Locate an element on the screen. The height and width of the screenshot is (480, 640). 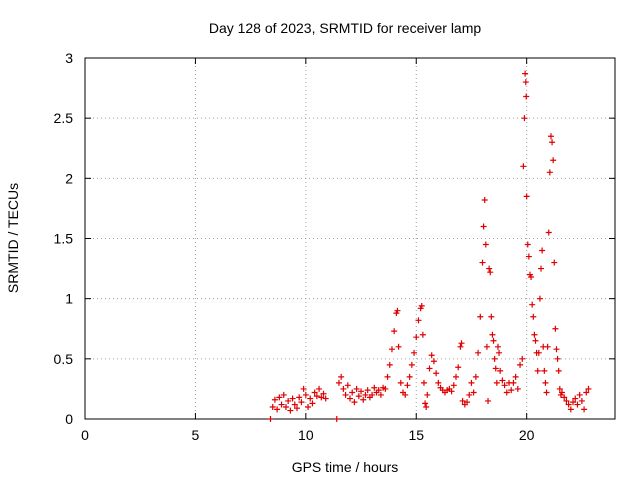
y-tick-label: 0.5 is located at coordinates (64, 359).